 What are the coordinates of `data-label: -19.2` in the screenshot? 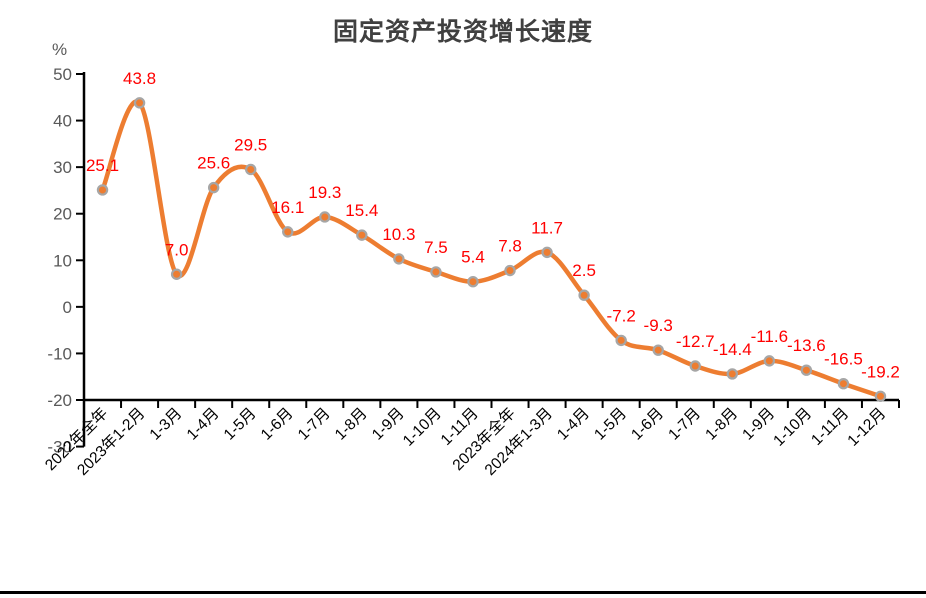 It's located at (880, 371).